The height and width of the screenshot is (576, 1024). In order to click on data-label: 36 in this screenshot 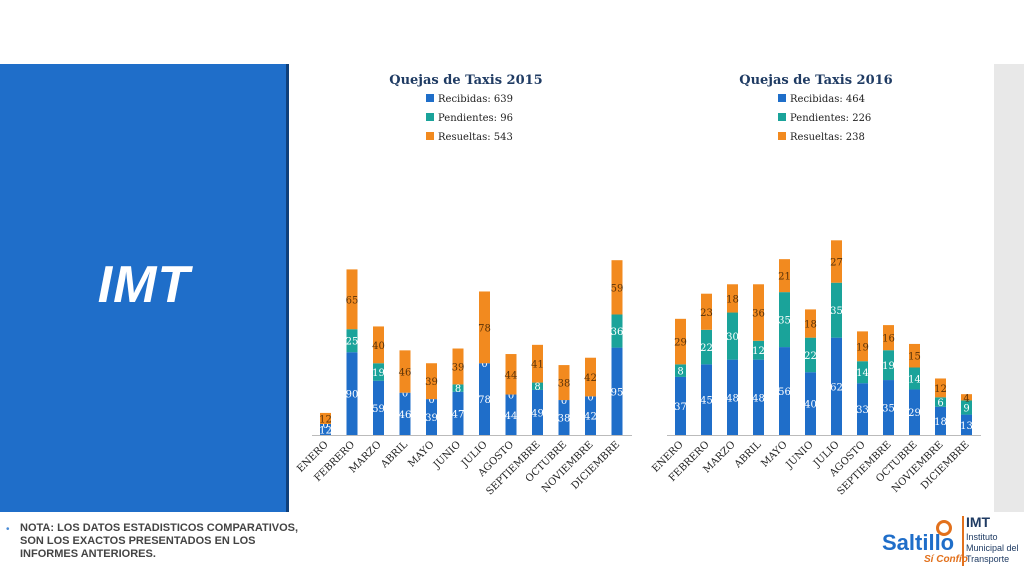, I will do `click(617, 332)`.